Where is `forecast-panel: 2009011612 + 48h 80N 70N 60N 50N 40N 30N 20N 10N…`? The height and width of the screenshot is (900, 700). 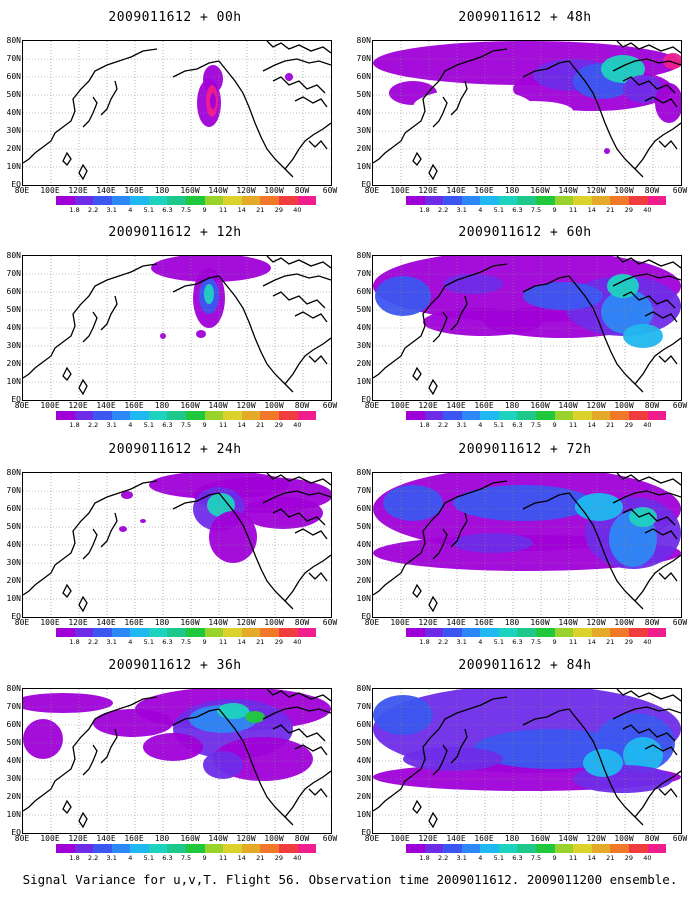 forecast-panel: 2009011612 + 48h 80N 70N 60N 50N 40N 30N 20N 10N… is located at coordinates (525, 109).